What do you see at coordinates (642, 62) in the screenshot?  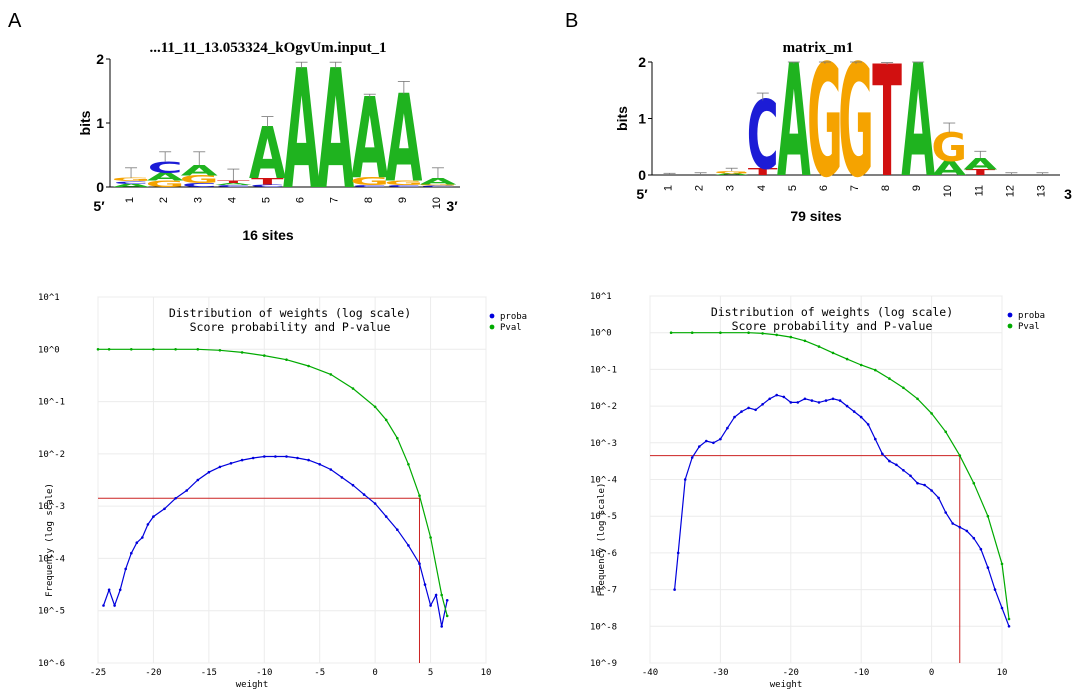 I see `logo-y-tick-label: 2` at bounding box center [642, 62].